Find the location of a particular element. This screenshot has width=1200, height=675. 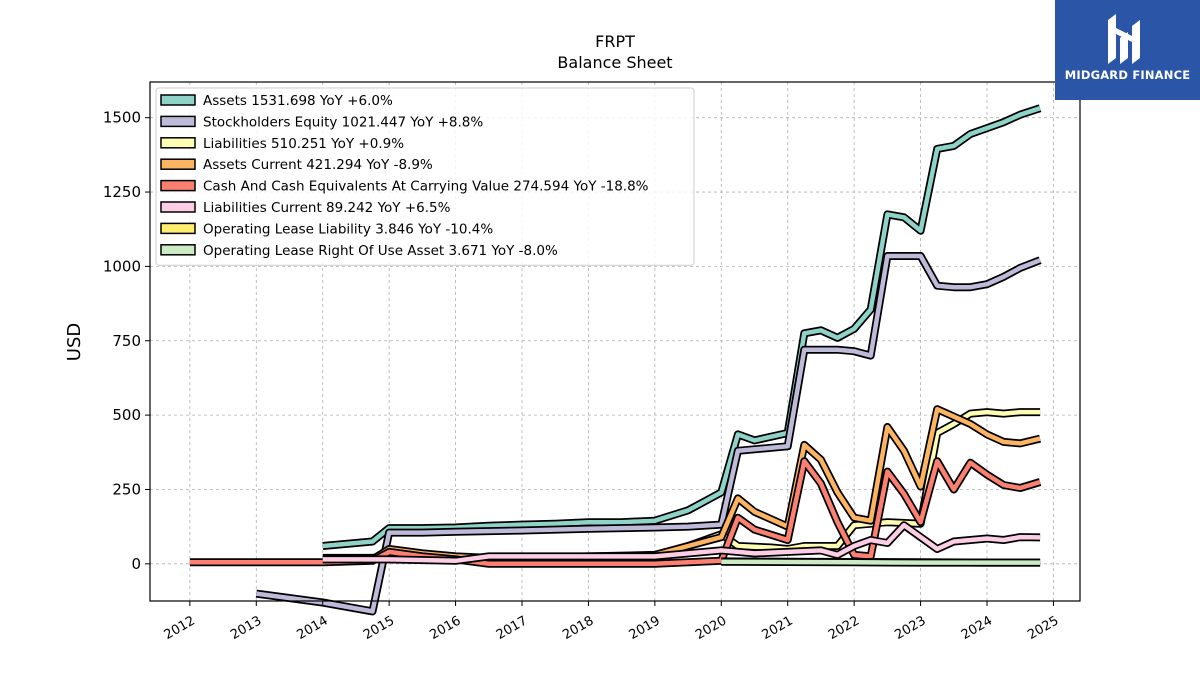

y-tick-label: 1500 is located at coordinates (122, 118).